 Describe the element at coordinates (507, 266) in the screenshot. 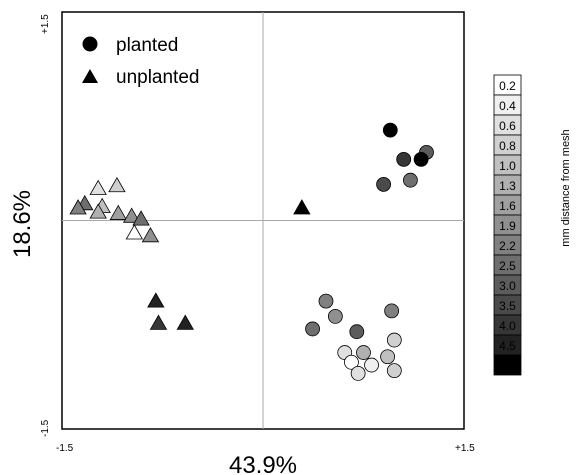

I see `color-scale-label-10: 2.5` at that location.